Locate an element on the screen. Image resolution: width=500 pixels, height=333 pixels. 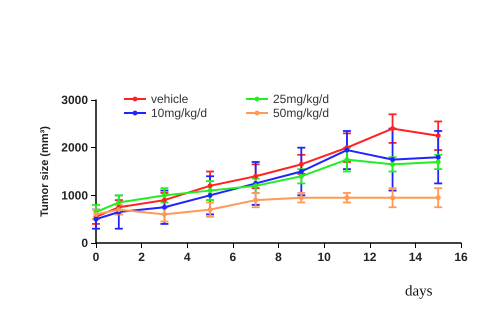
x-tick-label: 10 is located at coordinates (324, 257).